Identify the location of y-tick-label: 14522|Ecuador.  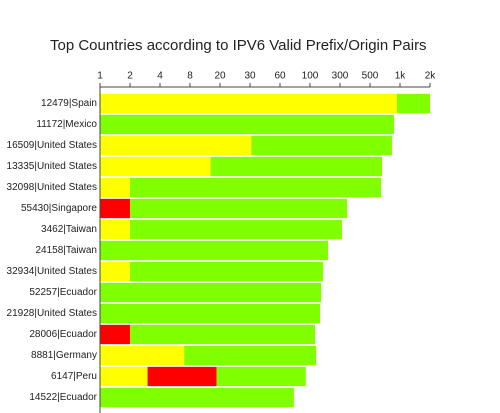
(63, 397).